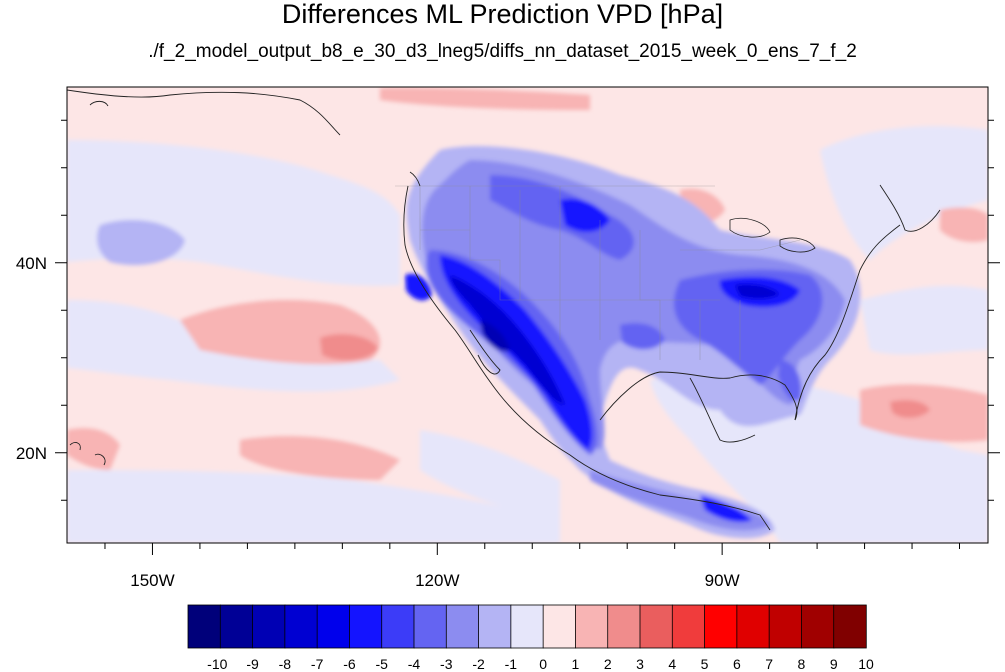 This screenshot has width=1005, height=672. What do you see at coordinates (834, 664) in the screenshot?
I see `colorbar-label: 9` at bounding box center [834, 664].